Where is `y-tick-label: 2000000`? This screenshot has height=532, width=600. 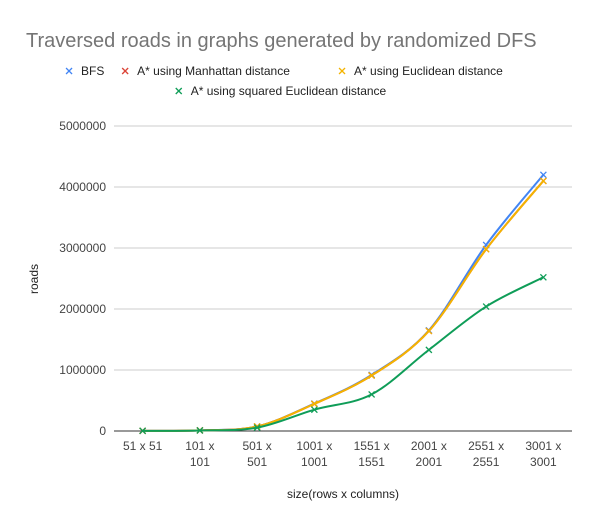 y-tick-label: 2000000 is located at coordinates (82, 309).